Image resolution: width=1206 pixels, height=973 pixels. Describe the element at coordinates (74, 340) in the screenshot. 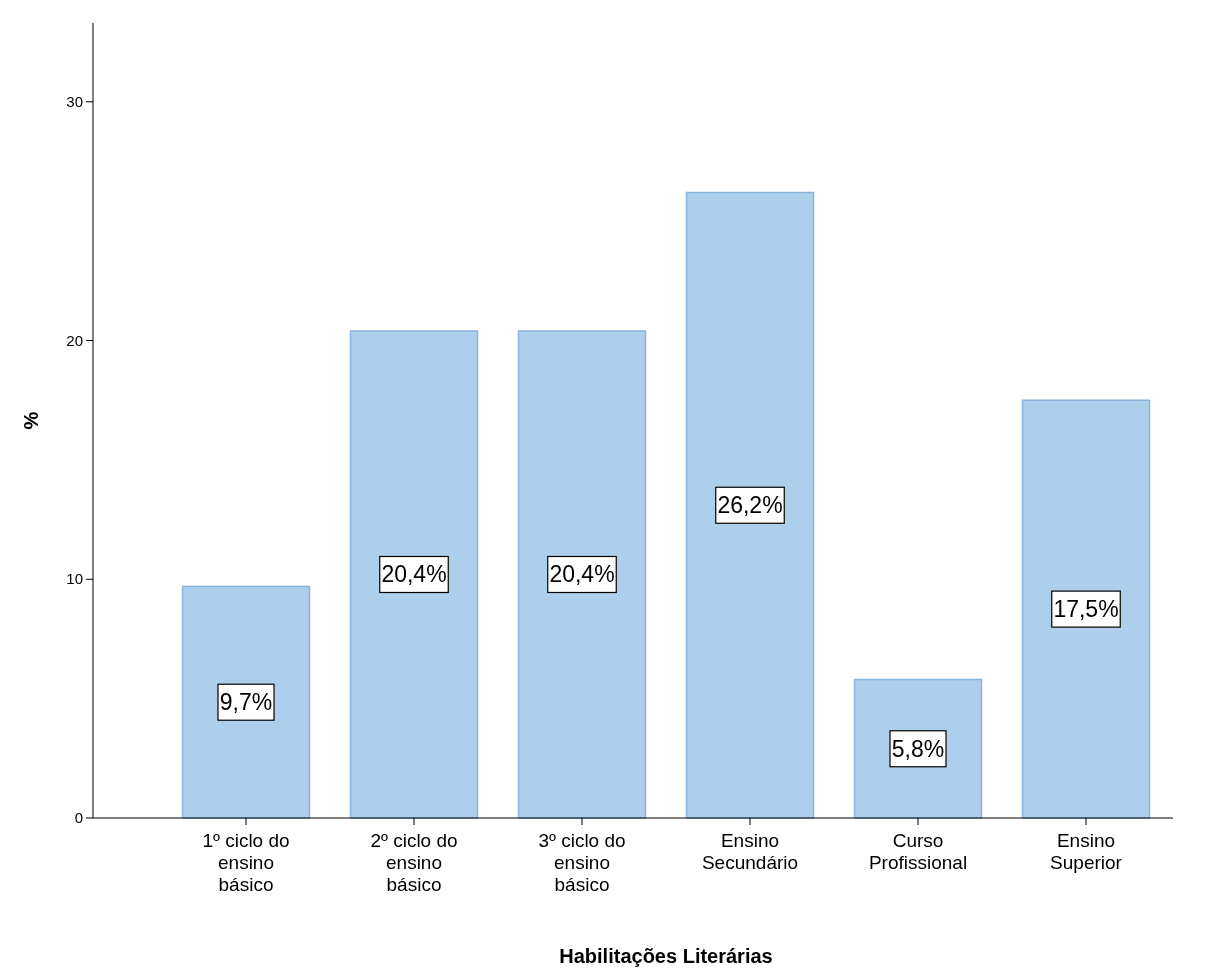

I see `y-tick-label: 20` at that location.